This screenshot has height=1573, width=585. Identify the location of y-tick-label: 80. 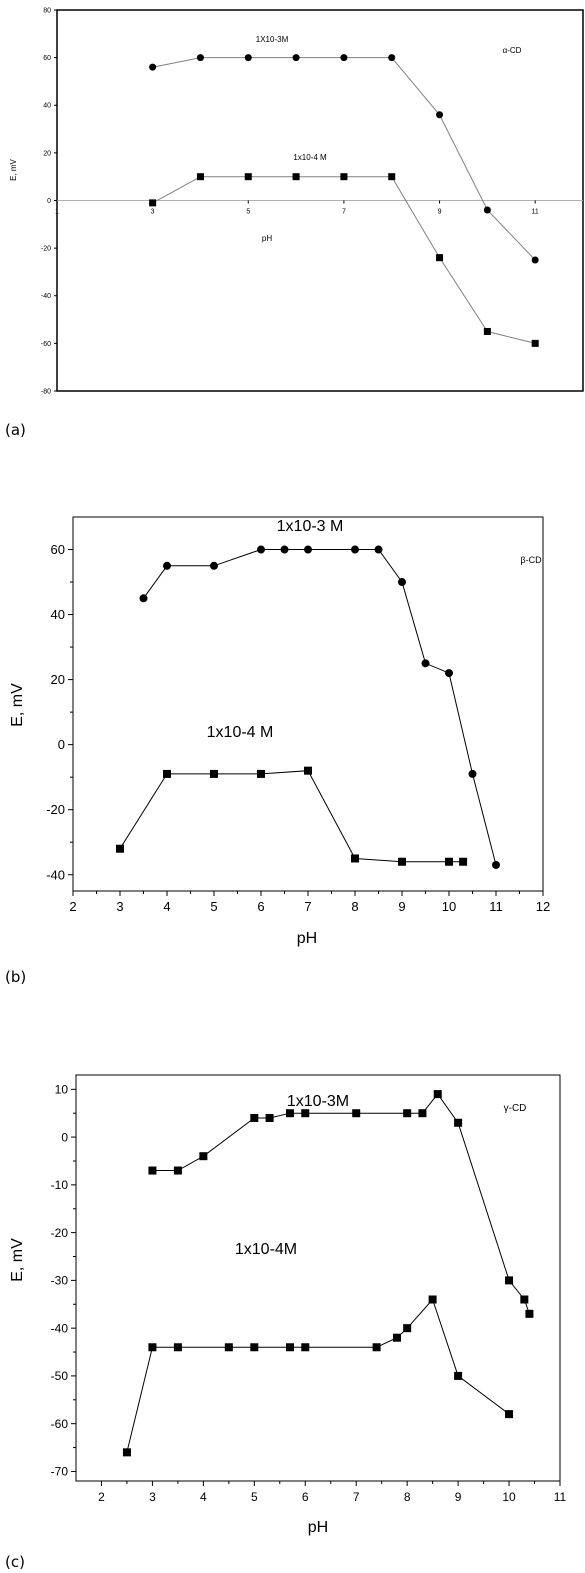
(47, 10).